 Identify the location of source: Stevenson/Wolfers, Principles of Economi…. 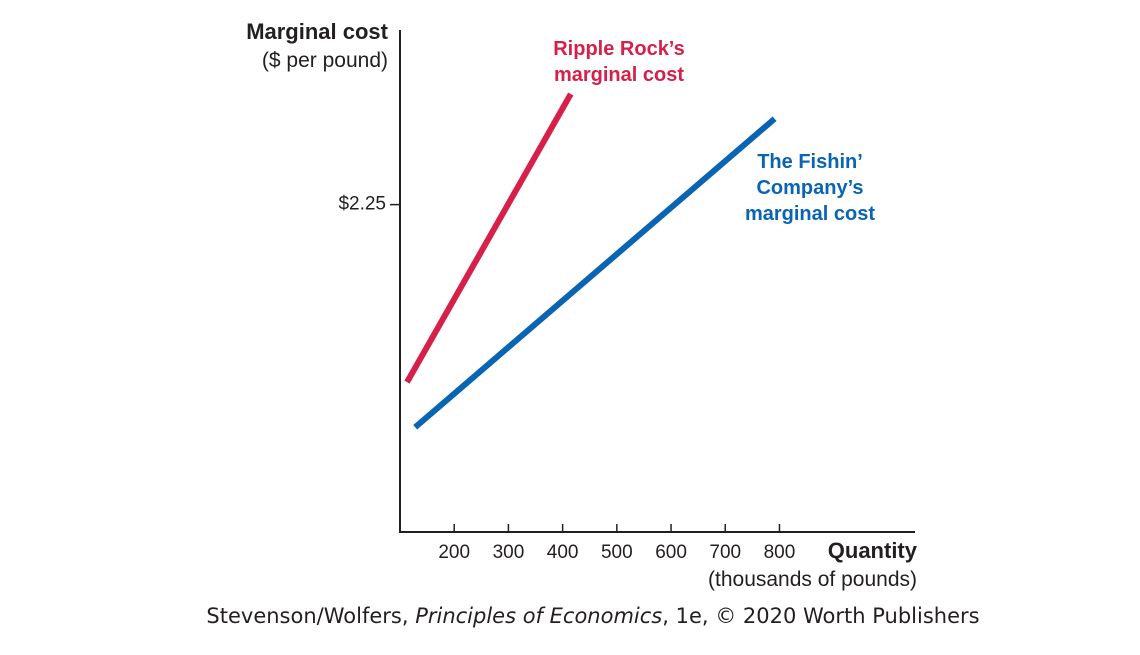
(570, 616).